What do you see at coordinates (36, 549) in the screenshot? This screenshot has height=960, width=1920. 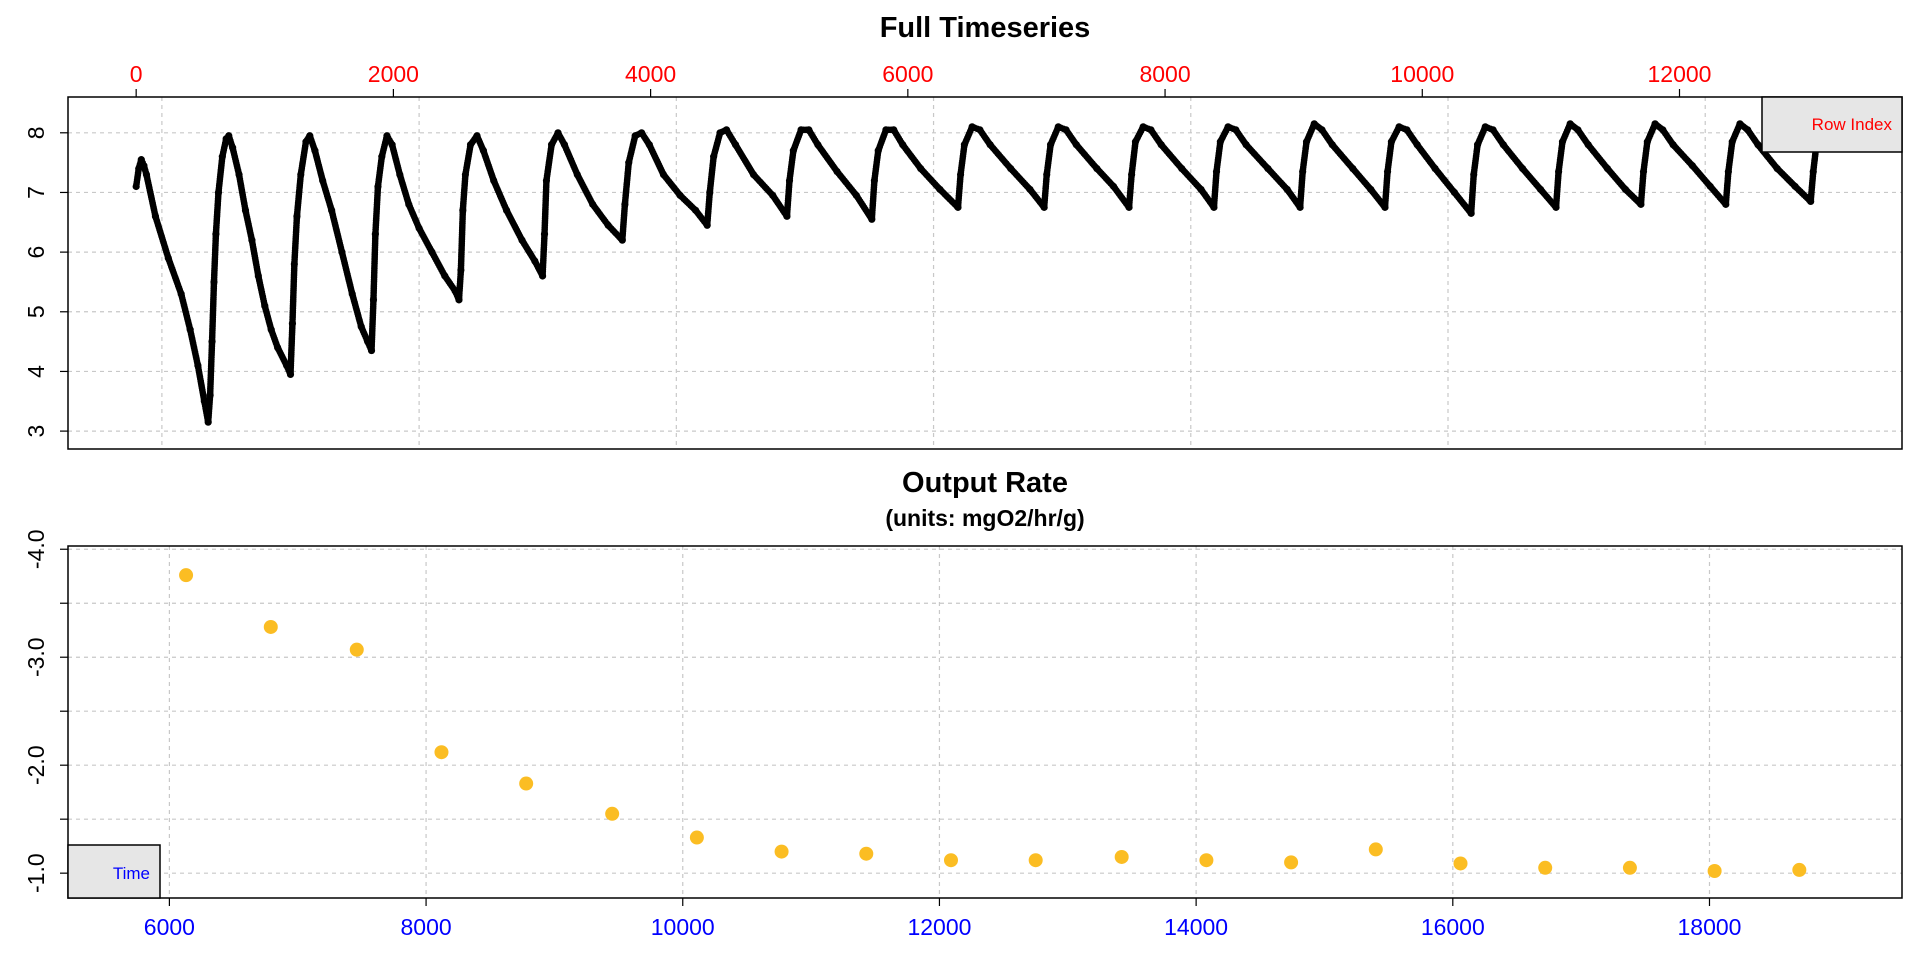 I see `y-tick-label: -4.0` at bounding box center [36, 549].